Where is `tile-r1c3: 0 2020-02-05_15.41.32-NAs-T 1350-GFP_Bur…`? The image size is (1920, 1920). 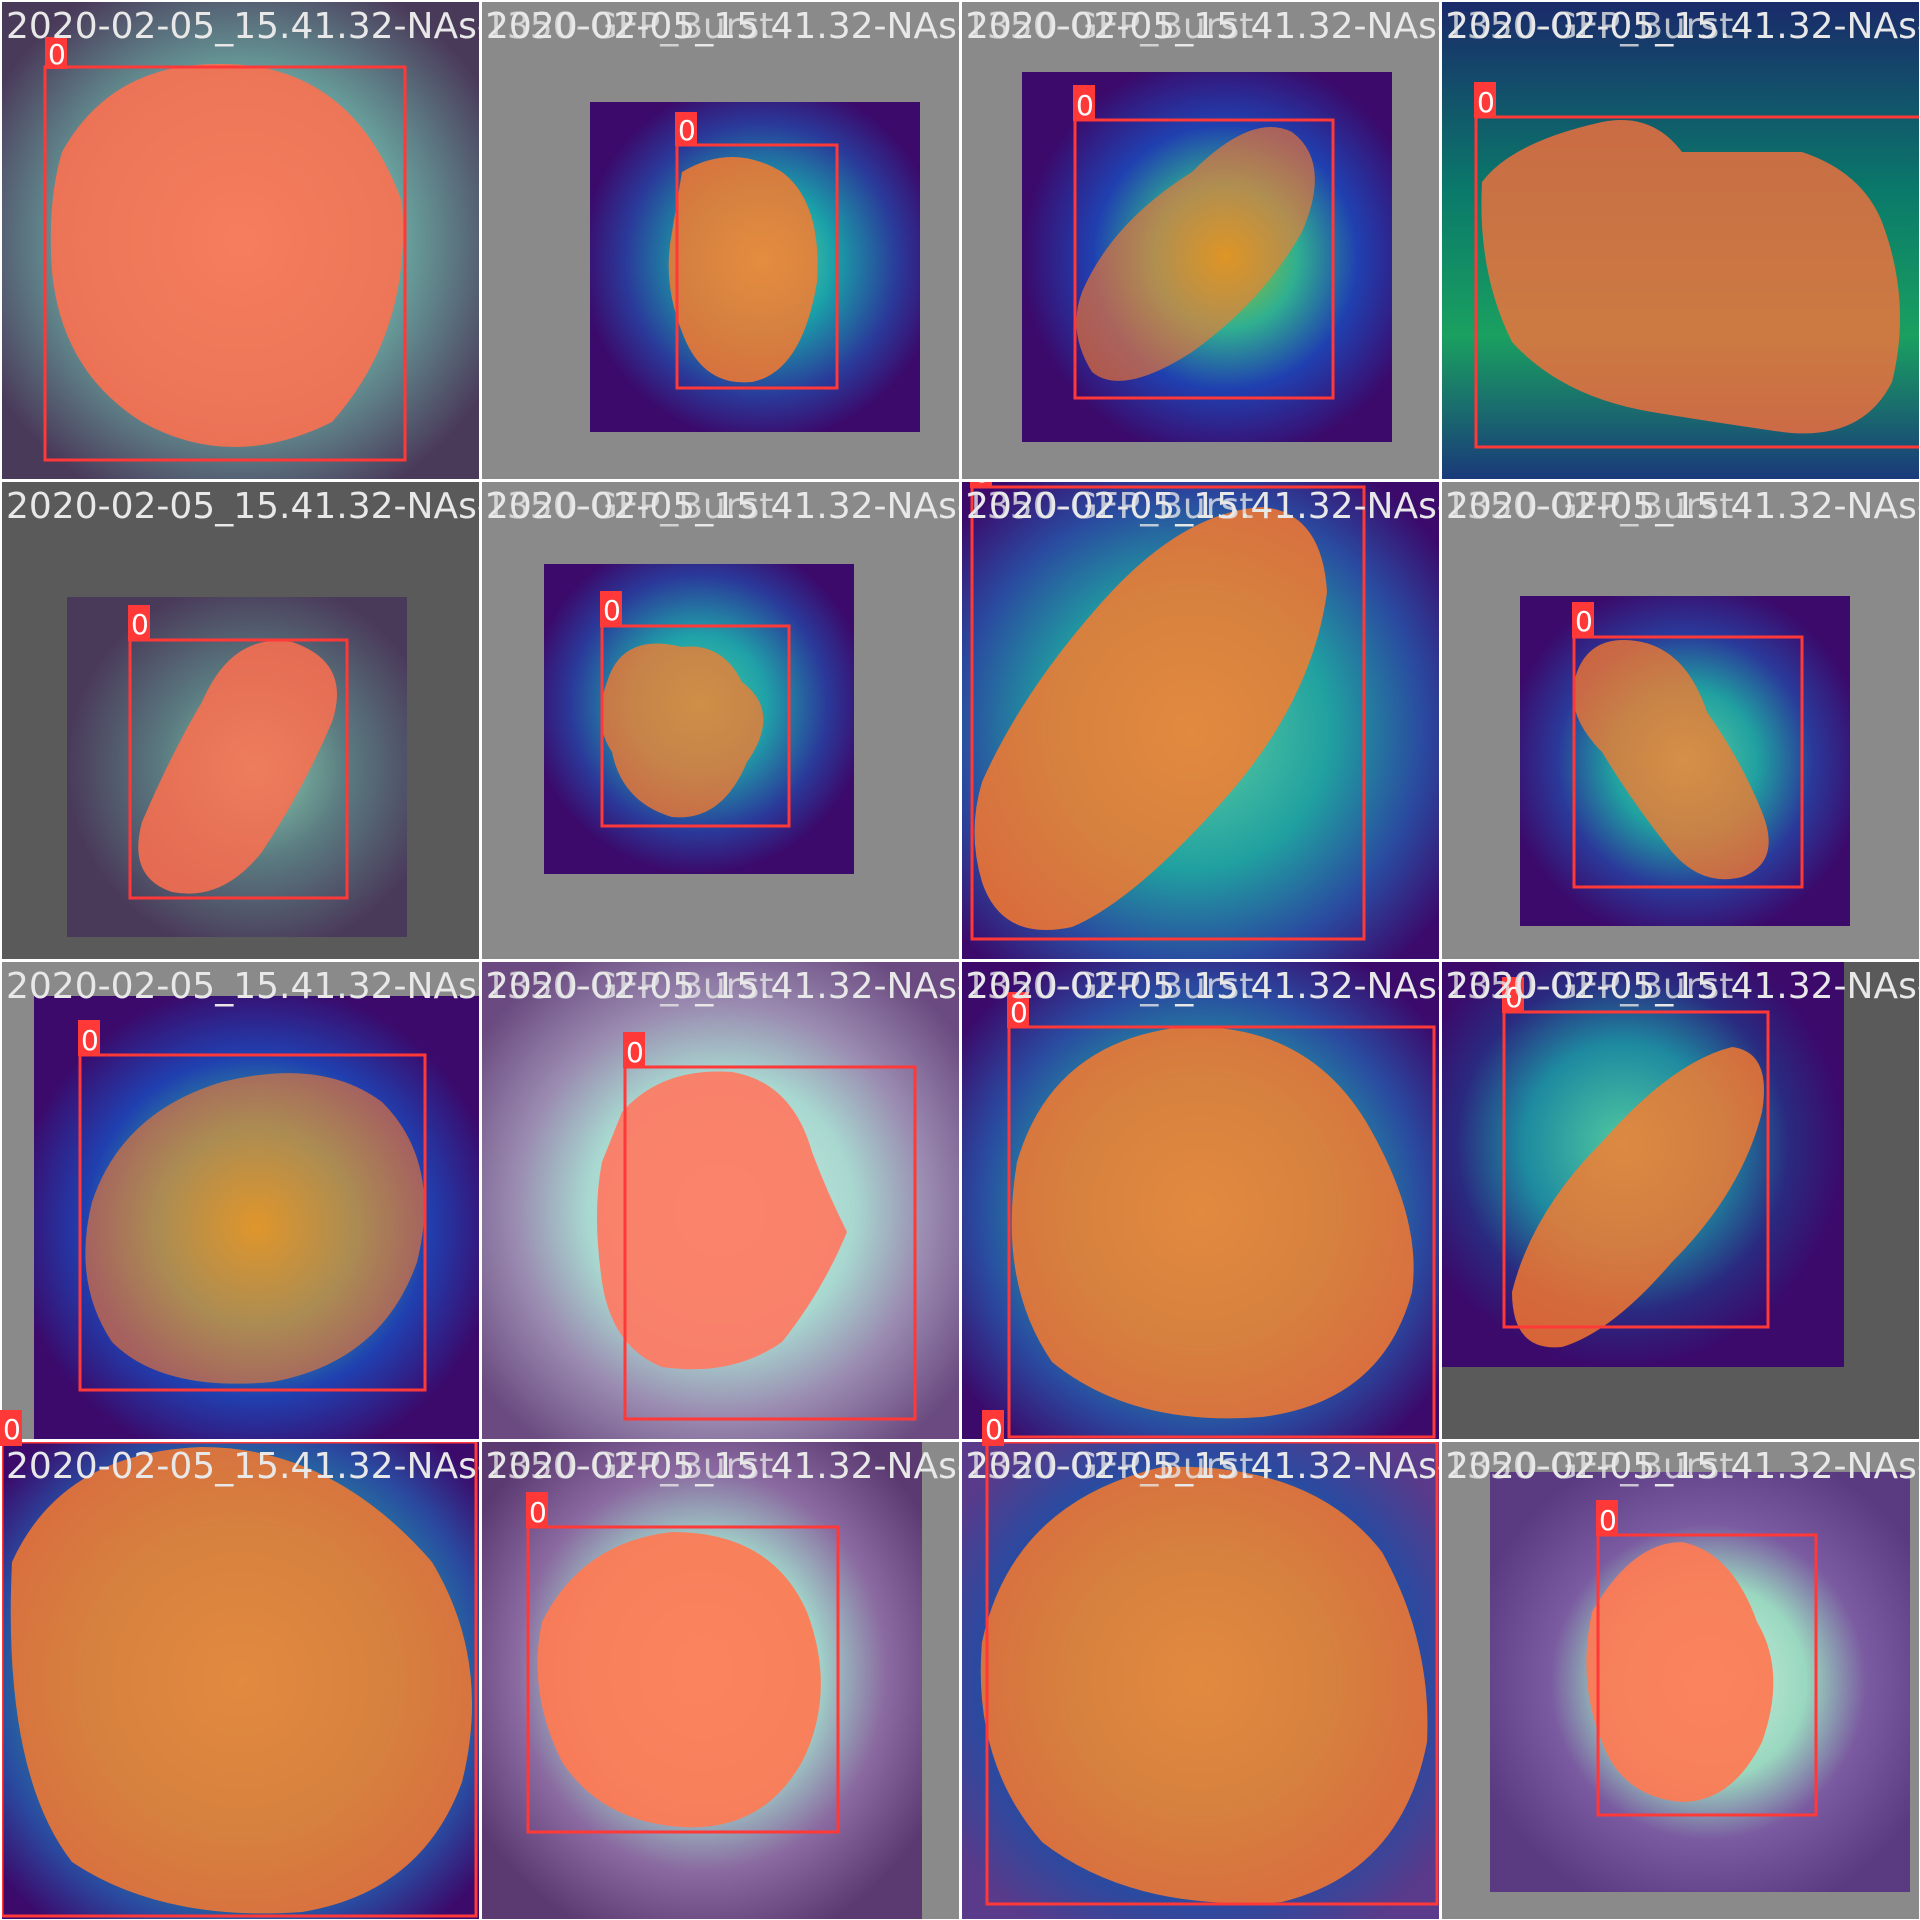 tile-r1c3: 0 2020-02-05_15.41.32-NAs-T 1350-GFP_Bur… is located at coordinates (1200, 240).